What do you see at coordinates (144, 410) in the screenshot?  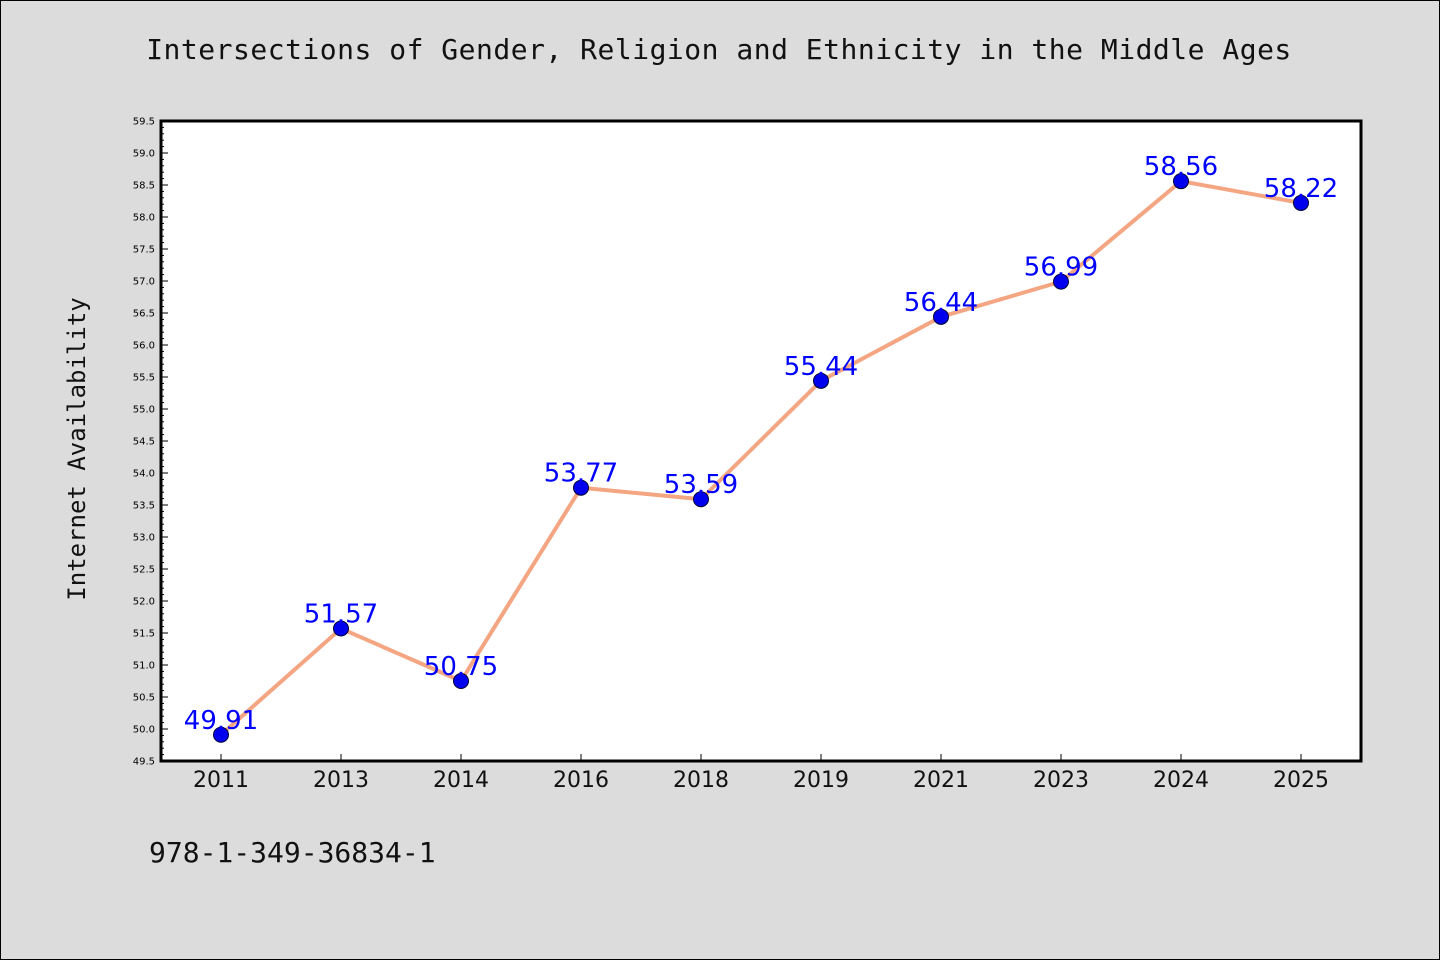 I see `y-tick-label: 55.0` at bounding box center [144, 410].